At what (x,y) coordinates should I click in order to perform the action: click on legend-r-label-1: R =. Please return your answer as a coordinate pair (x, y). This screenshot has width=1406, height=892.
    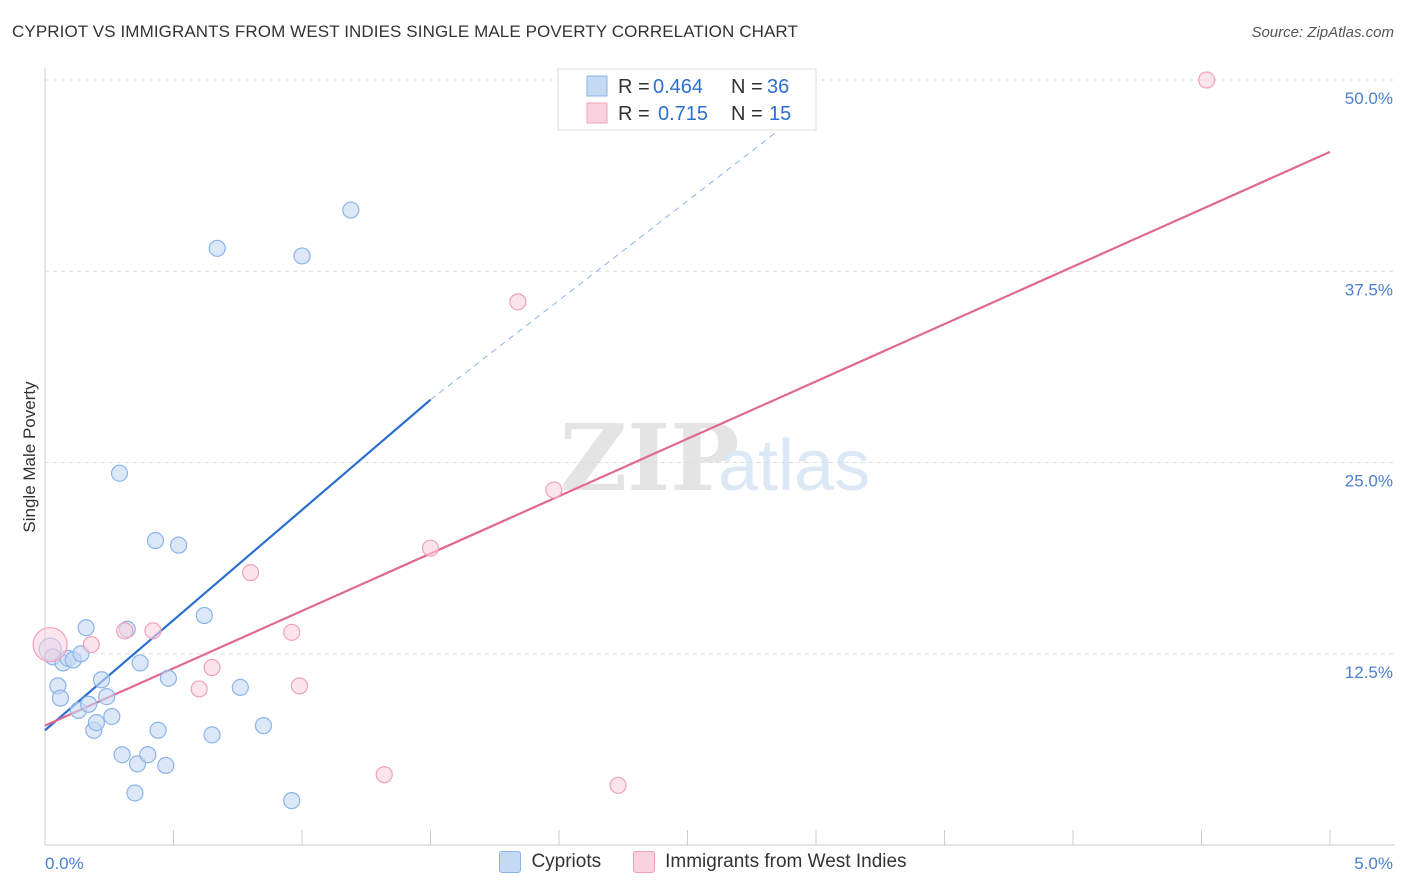
    Looking at the image, I should click on (634, 87).